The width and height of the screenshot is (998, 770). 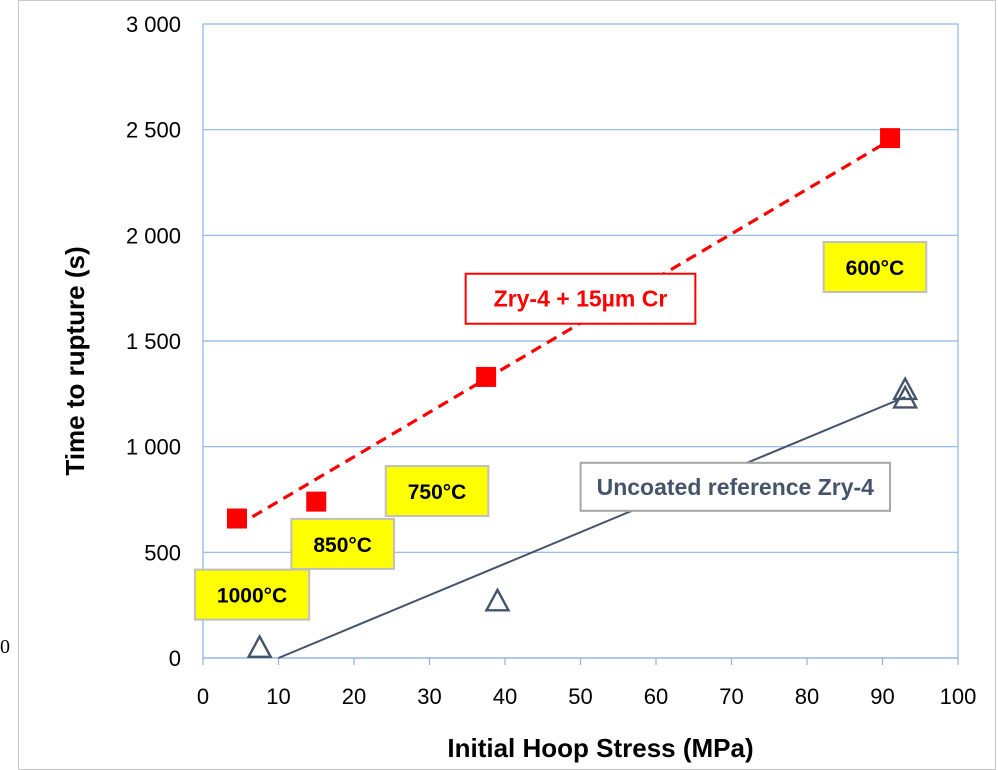 I want to click on y-tick-label: 500, so click(x=162, y=552).